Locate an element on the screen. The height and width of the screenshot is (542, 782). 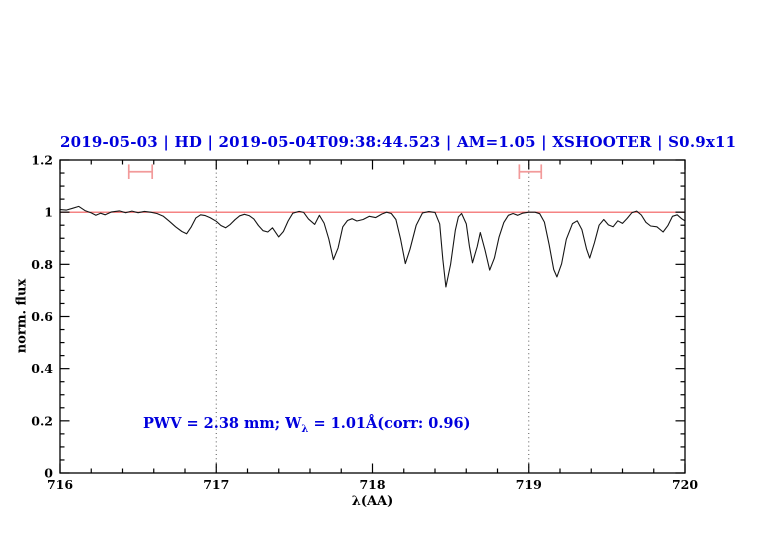
x-tick-label: 717 is located at coordinates (216, 484).